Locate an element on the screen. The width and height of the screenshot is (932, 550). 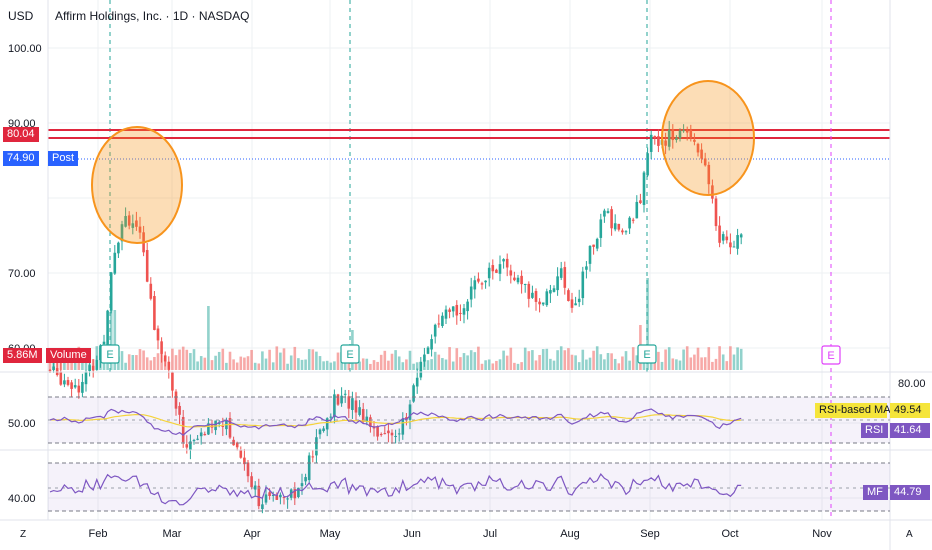
symbol-title: Affirm Holdings, Inc. · 1D · NASDAQ is located at coordinates (152, 16).